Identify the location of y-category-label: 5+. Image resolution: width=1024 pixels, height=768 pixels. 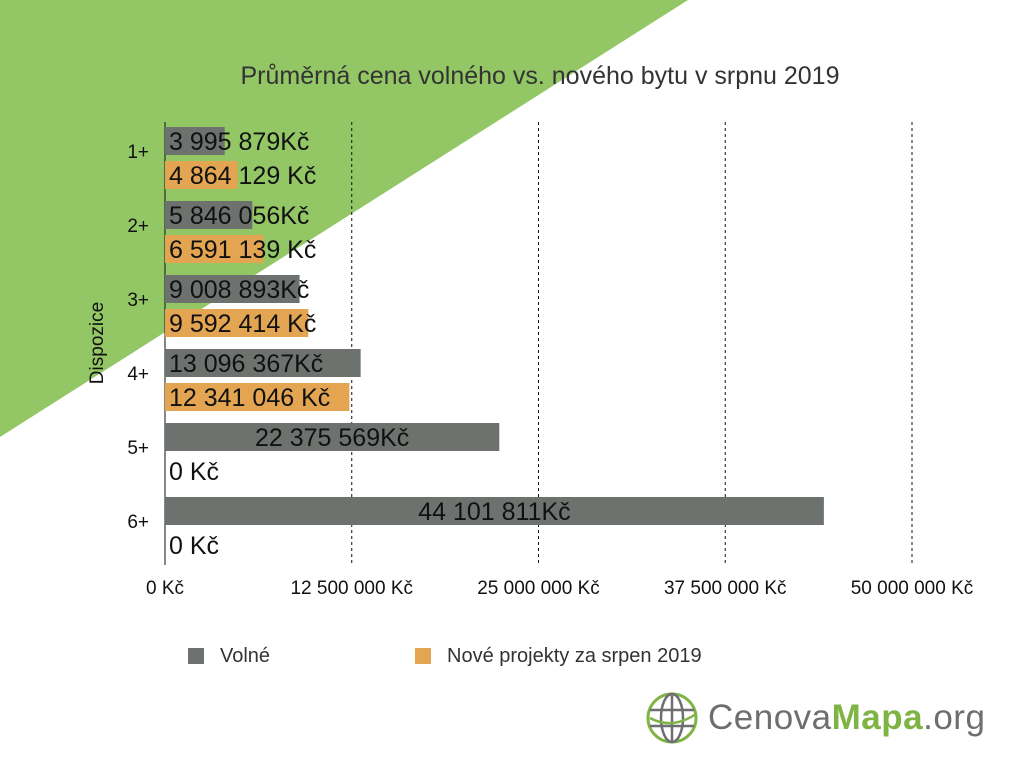
(138, 448).